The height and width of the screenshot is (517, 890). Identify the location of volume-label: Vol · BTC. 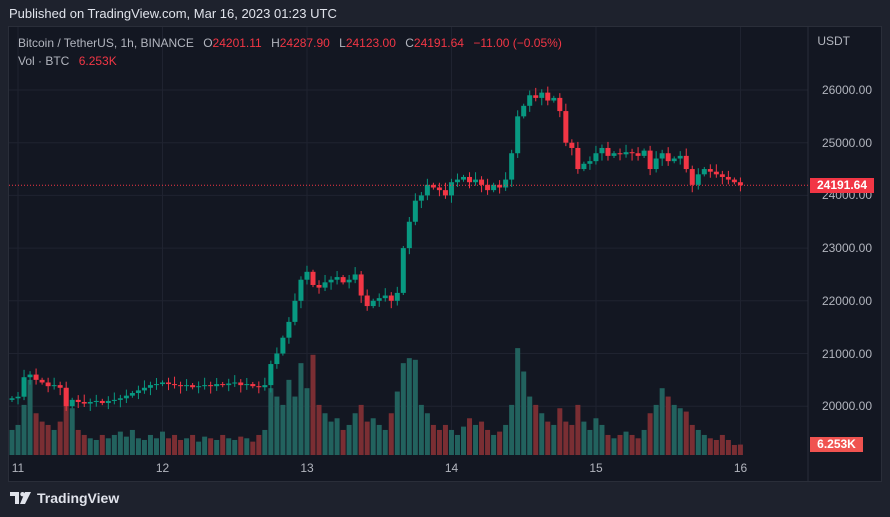
(44, 61).